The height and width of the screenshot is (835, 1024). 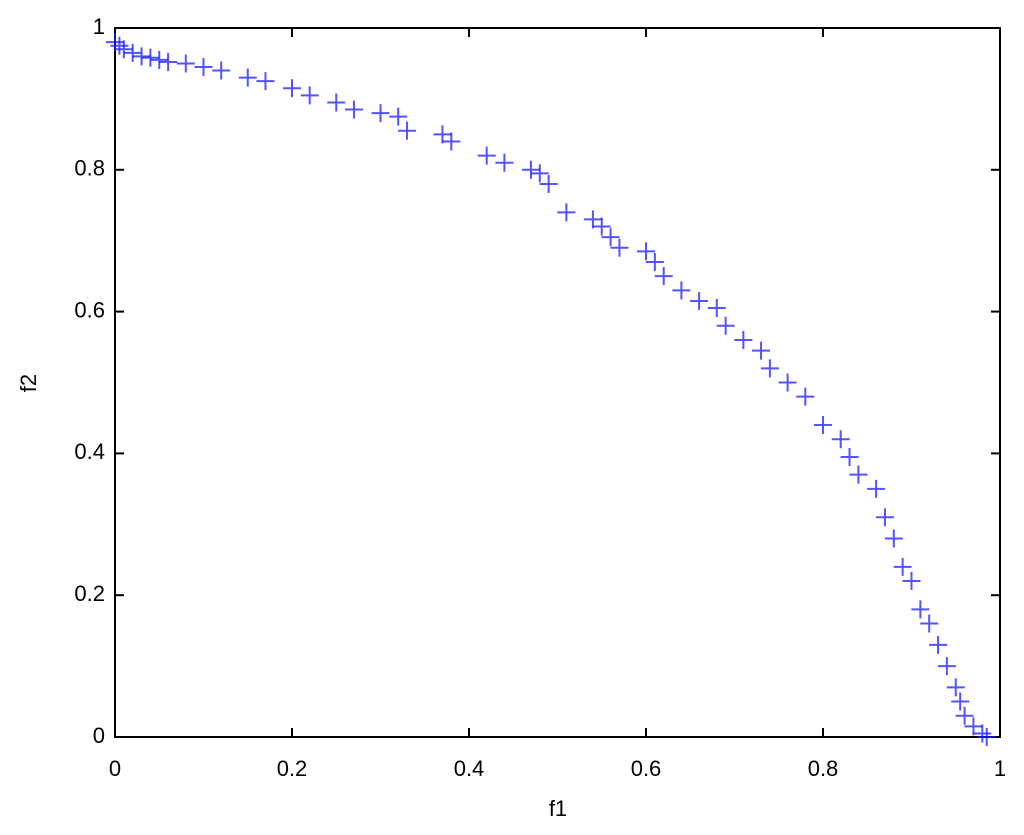 What do you see at coordinates (99, 26) in the screenshot?
I see `y-tick-label: 1` at bounding box center [99, 26].